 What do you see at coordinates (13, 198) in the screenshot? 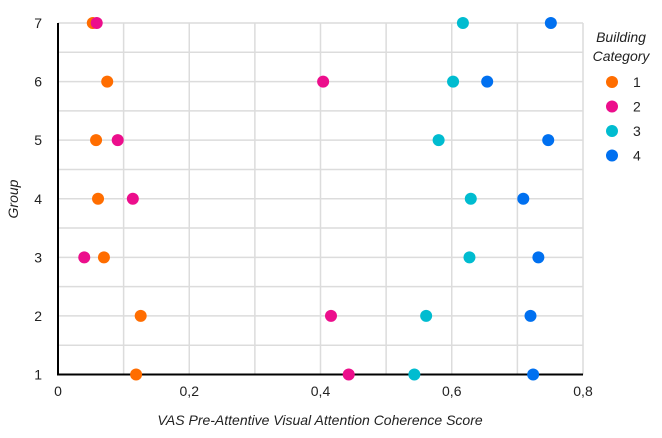
I see `y-axis-title: Group` at bounding box center [13, 198].